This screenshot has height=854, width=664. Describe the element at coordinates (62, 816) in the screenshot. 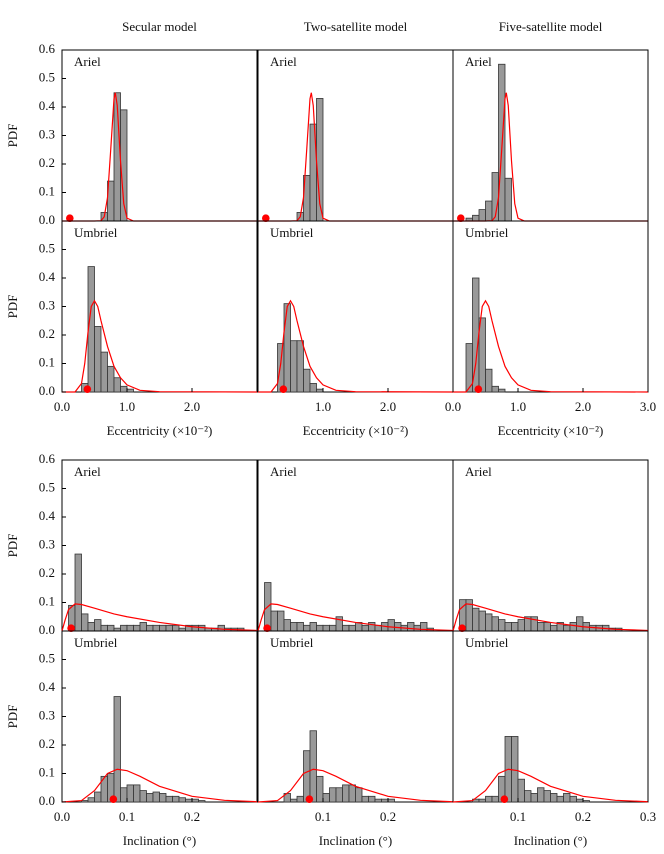

I see `x-tick-label: 0.0` at that location.